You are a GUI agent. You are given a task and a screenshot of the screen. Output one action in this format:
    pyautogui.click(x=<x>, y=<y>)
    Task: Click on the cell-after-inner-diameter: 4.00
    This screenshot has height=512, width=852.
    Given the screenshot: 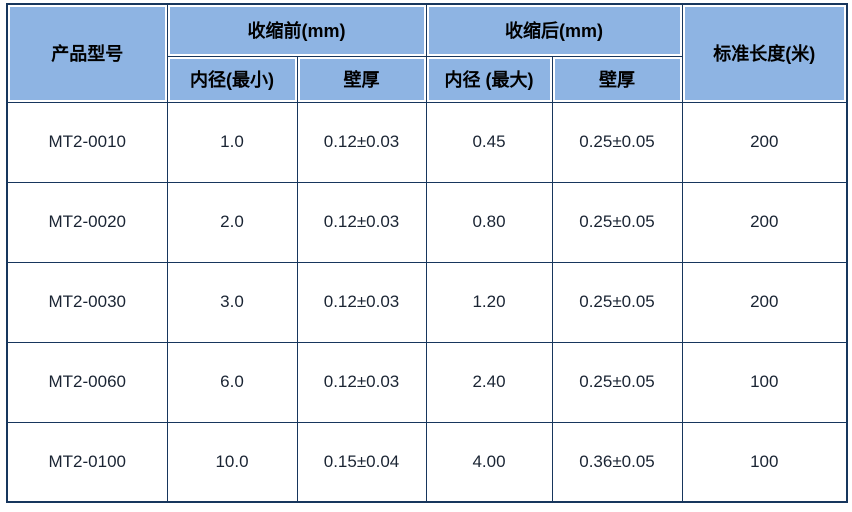 What is the action you would take?
    pyautogui.click(x=489, y=462)
    